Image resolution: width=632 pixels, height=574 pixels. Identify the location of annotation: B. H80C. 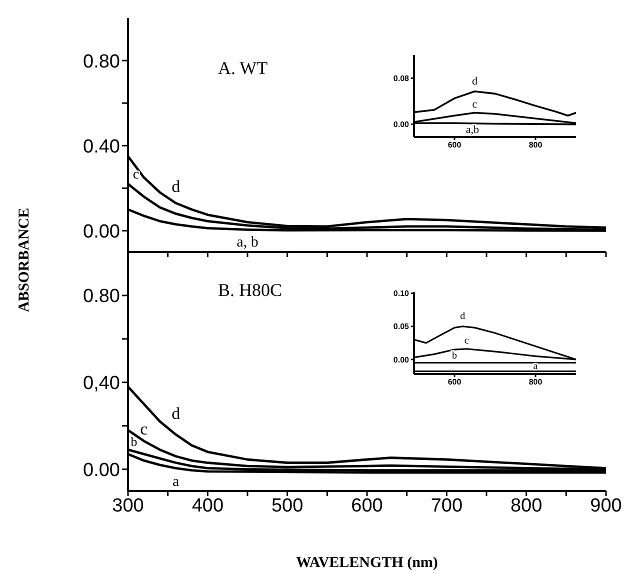
(250, 290).